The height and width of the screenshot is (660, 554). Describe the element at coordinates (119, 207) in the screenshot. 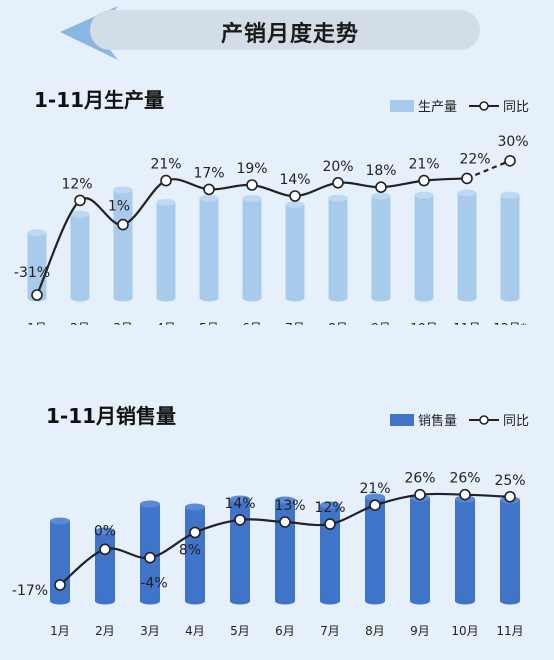

I see `yoy-data-label: 1%` at that location.